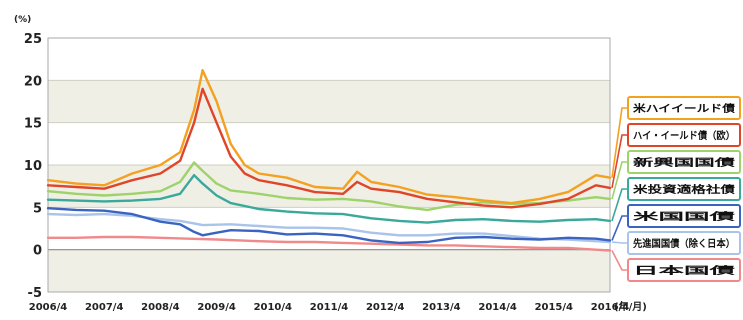 The image size is (743, 320). I want to click on legend-item: 米投資適格社債, so click(676, 199).